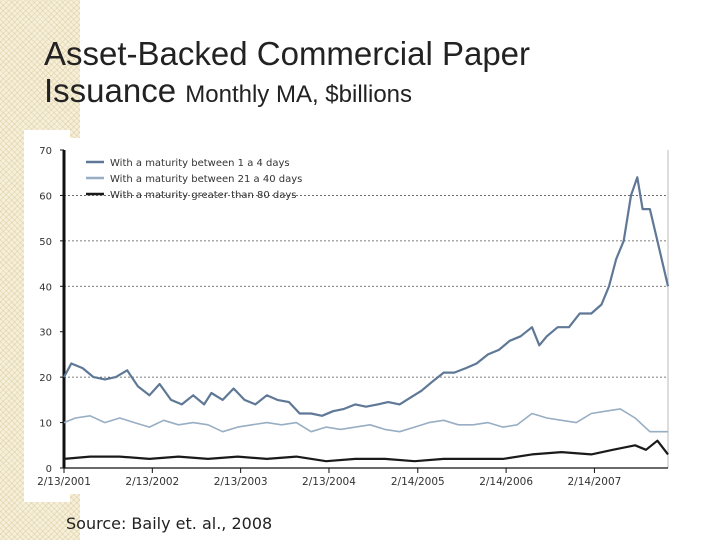  Describe the element at coordinates (203, 195) in the screenshot. I see `legend-label-2: With a maturity greater than 80 days` at that location.